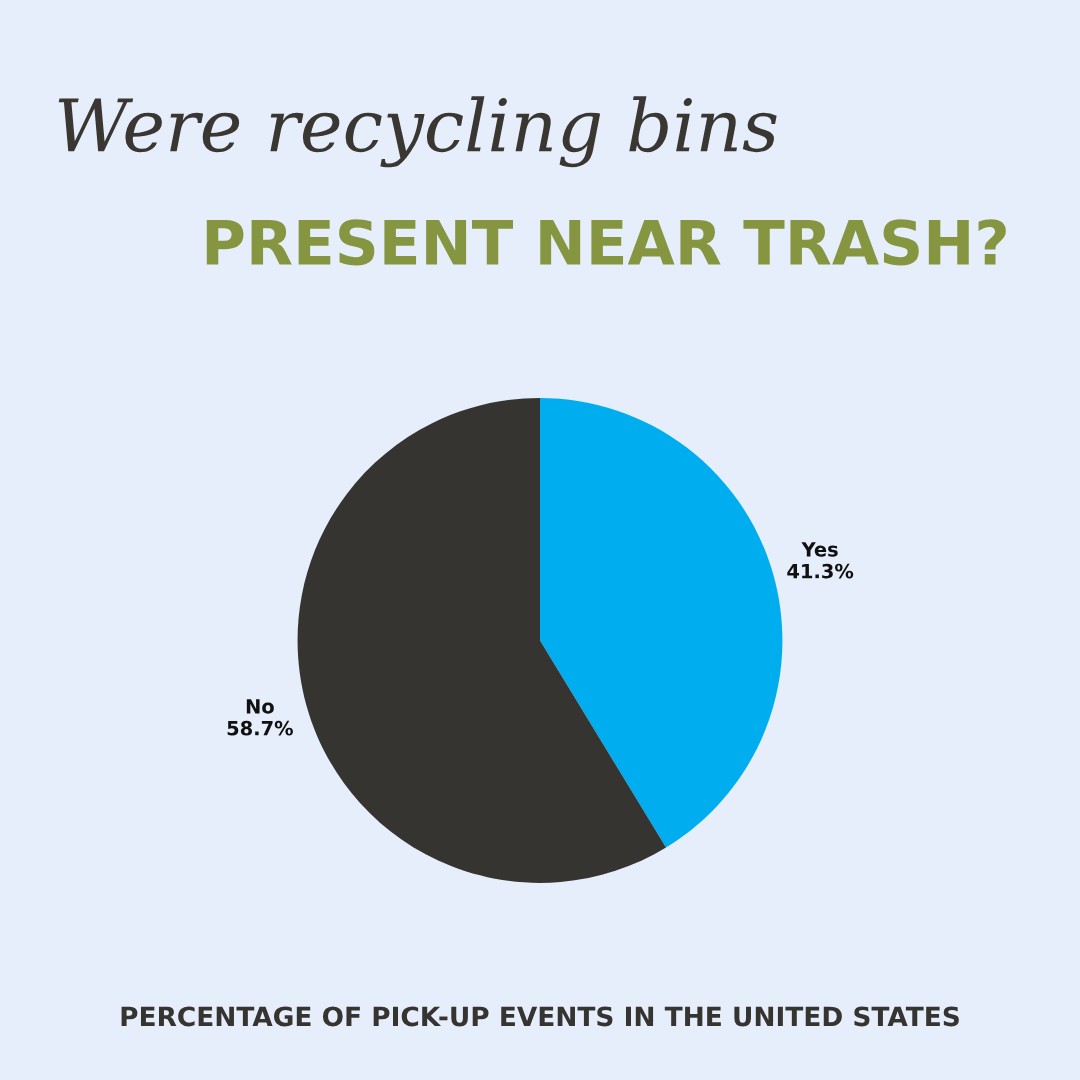 This screenshot has width=1080, height=1080. What do you see at coordinates (260, 706) in the screenshot?
I see `slice-label: No` at bounding box center [260, 706].